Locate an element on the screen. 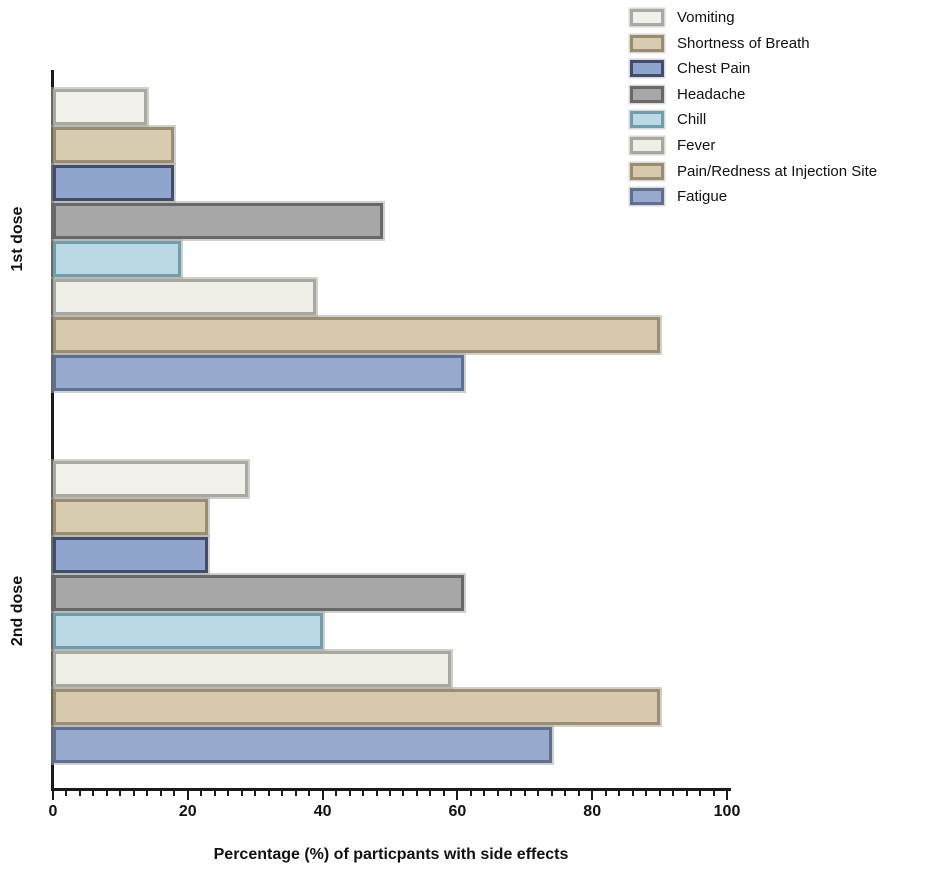 The width and height of the screenshot is (948, 884). legend-label: Fatigue is located at coordinates (702, 197).